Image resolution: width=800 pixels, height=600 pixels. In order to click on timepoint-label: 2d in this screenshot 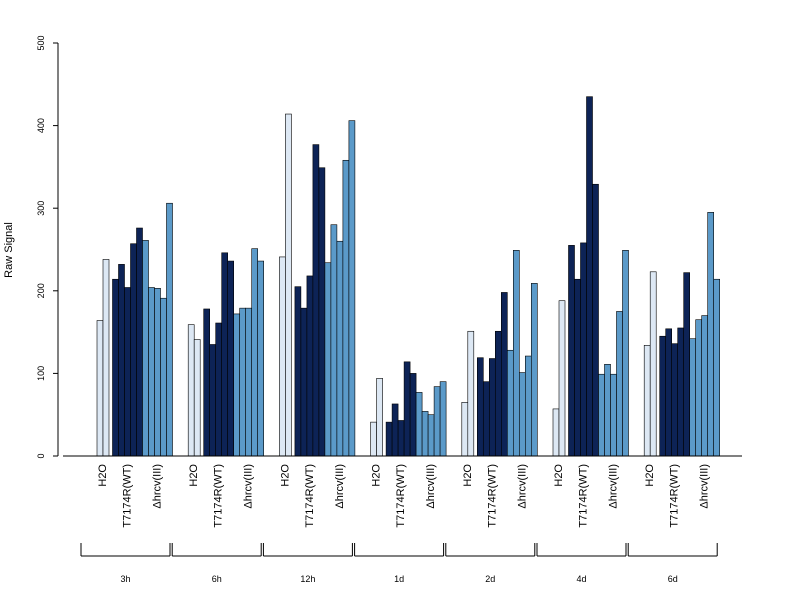, I will do `click(490, 579)`.